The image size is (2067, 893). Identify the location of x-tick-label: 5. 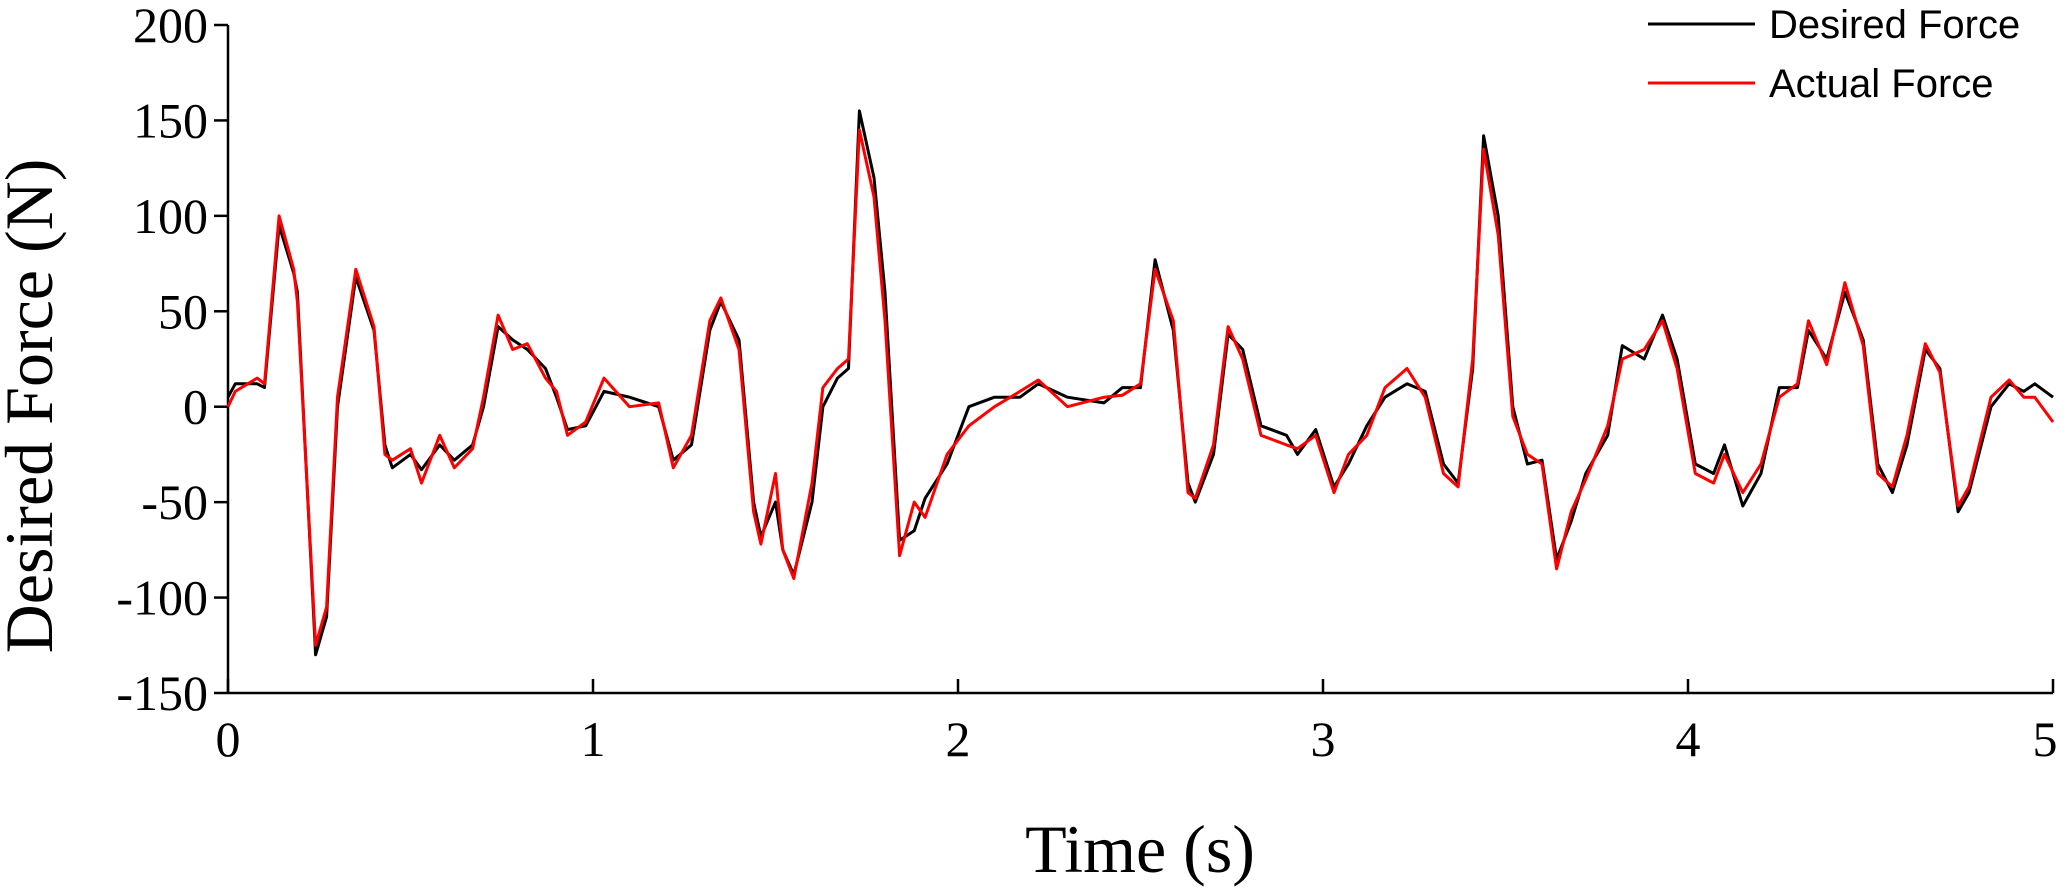
(2045, 739).